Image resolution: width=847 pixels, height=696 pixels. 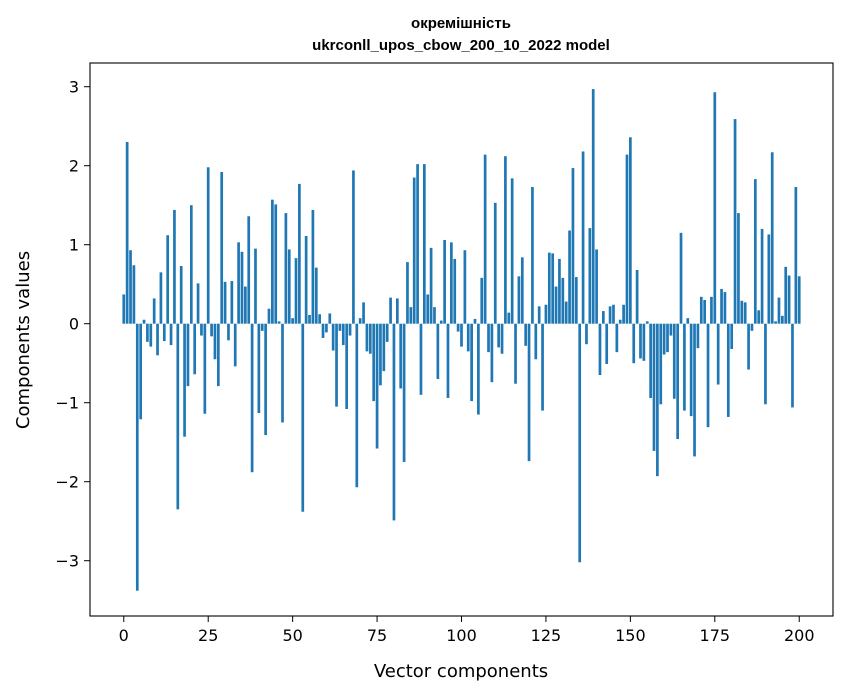 What do you see at coordinates (461, 23) in the screenshot?
I see `chart-title-line-1: окремішність` at bounding box center [461, 23].